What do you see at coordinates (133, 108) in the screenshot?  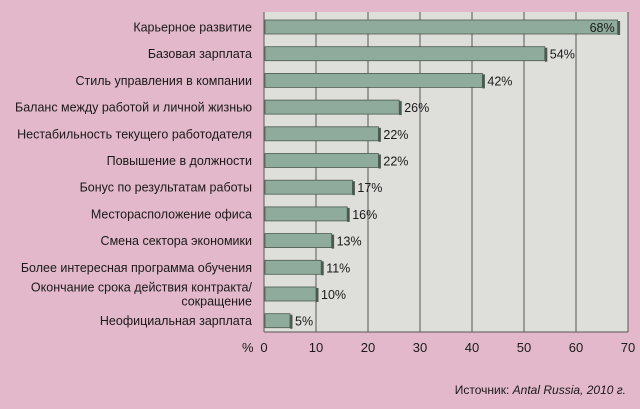 I see `category-label: Баланс между работой и личной жизнью` at bounding box center [133, 108].